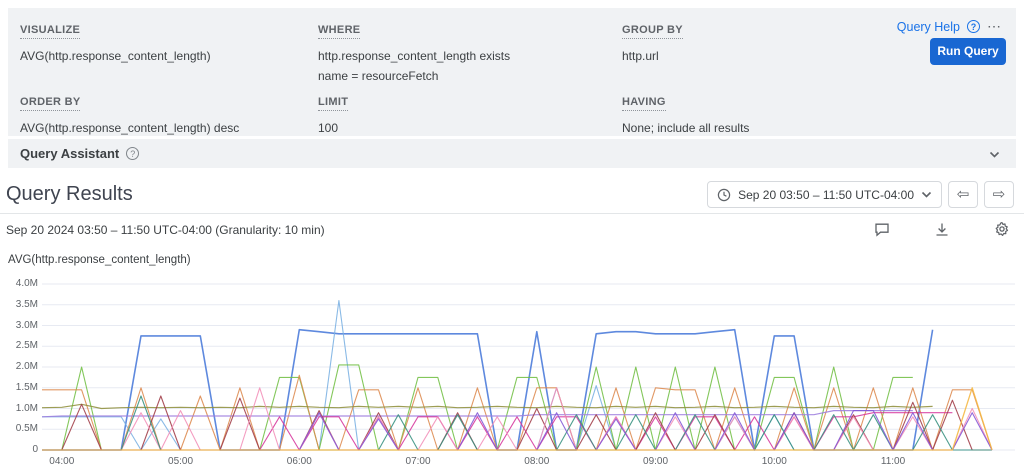  Describe the element at coordinates (512, 213) in the screenshot. I see `section-divider` at that location.